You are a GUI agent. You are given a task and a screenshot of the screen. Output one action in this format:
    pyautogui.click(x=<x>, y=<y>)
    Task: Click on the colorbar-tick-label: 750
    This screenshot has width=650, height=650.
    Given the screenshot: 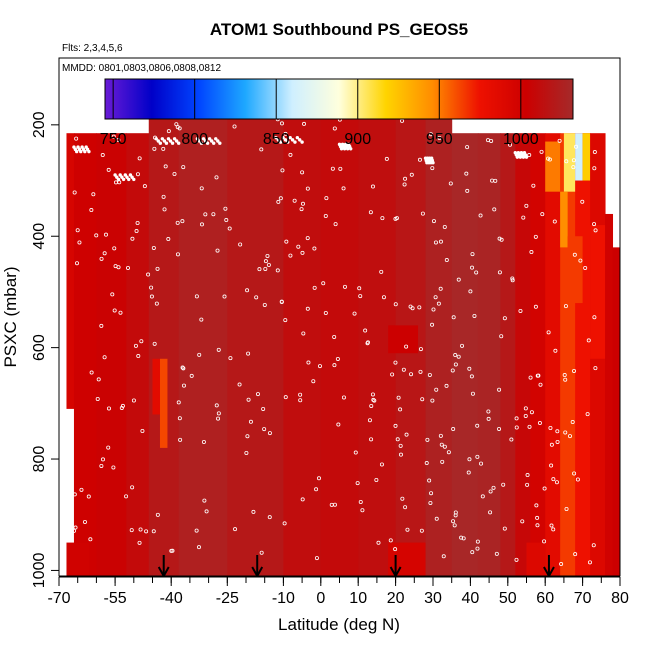 What is the action you would take?
    pyautogui.click(x=113, y=139)
    